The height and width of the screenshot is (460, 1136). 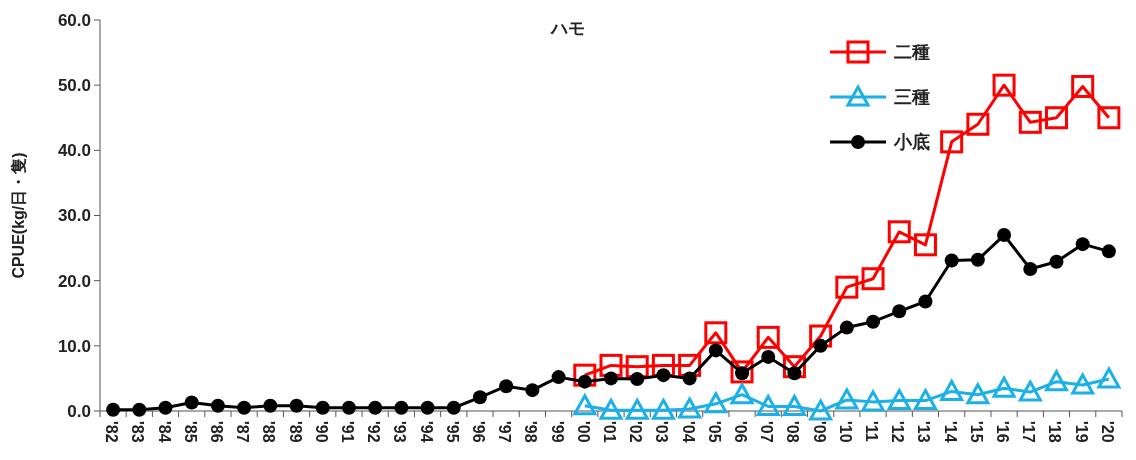 What do you see at coordinates (1081, 432) in the screenshot?
I see `x-tick-label: '19` at bounding box center [1081, 432].